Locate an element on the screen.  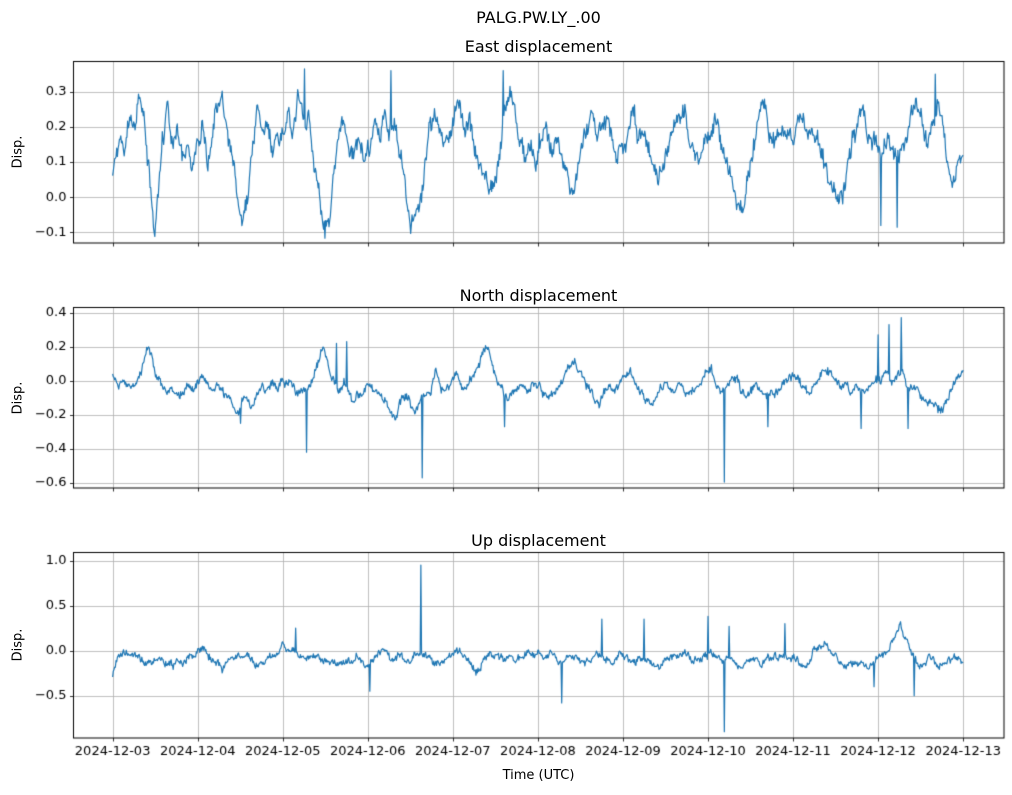
subplot-title-east: East displacement is located at coordinates (538, 46).